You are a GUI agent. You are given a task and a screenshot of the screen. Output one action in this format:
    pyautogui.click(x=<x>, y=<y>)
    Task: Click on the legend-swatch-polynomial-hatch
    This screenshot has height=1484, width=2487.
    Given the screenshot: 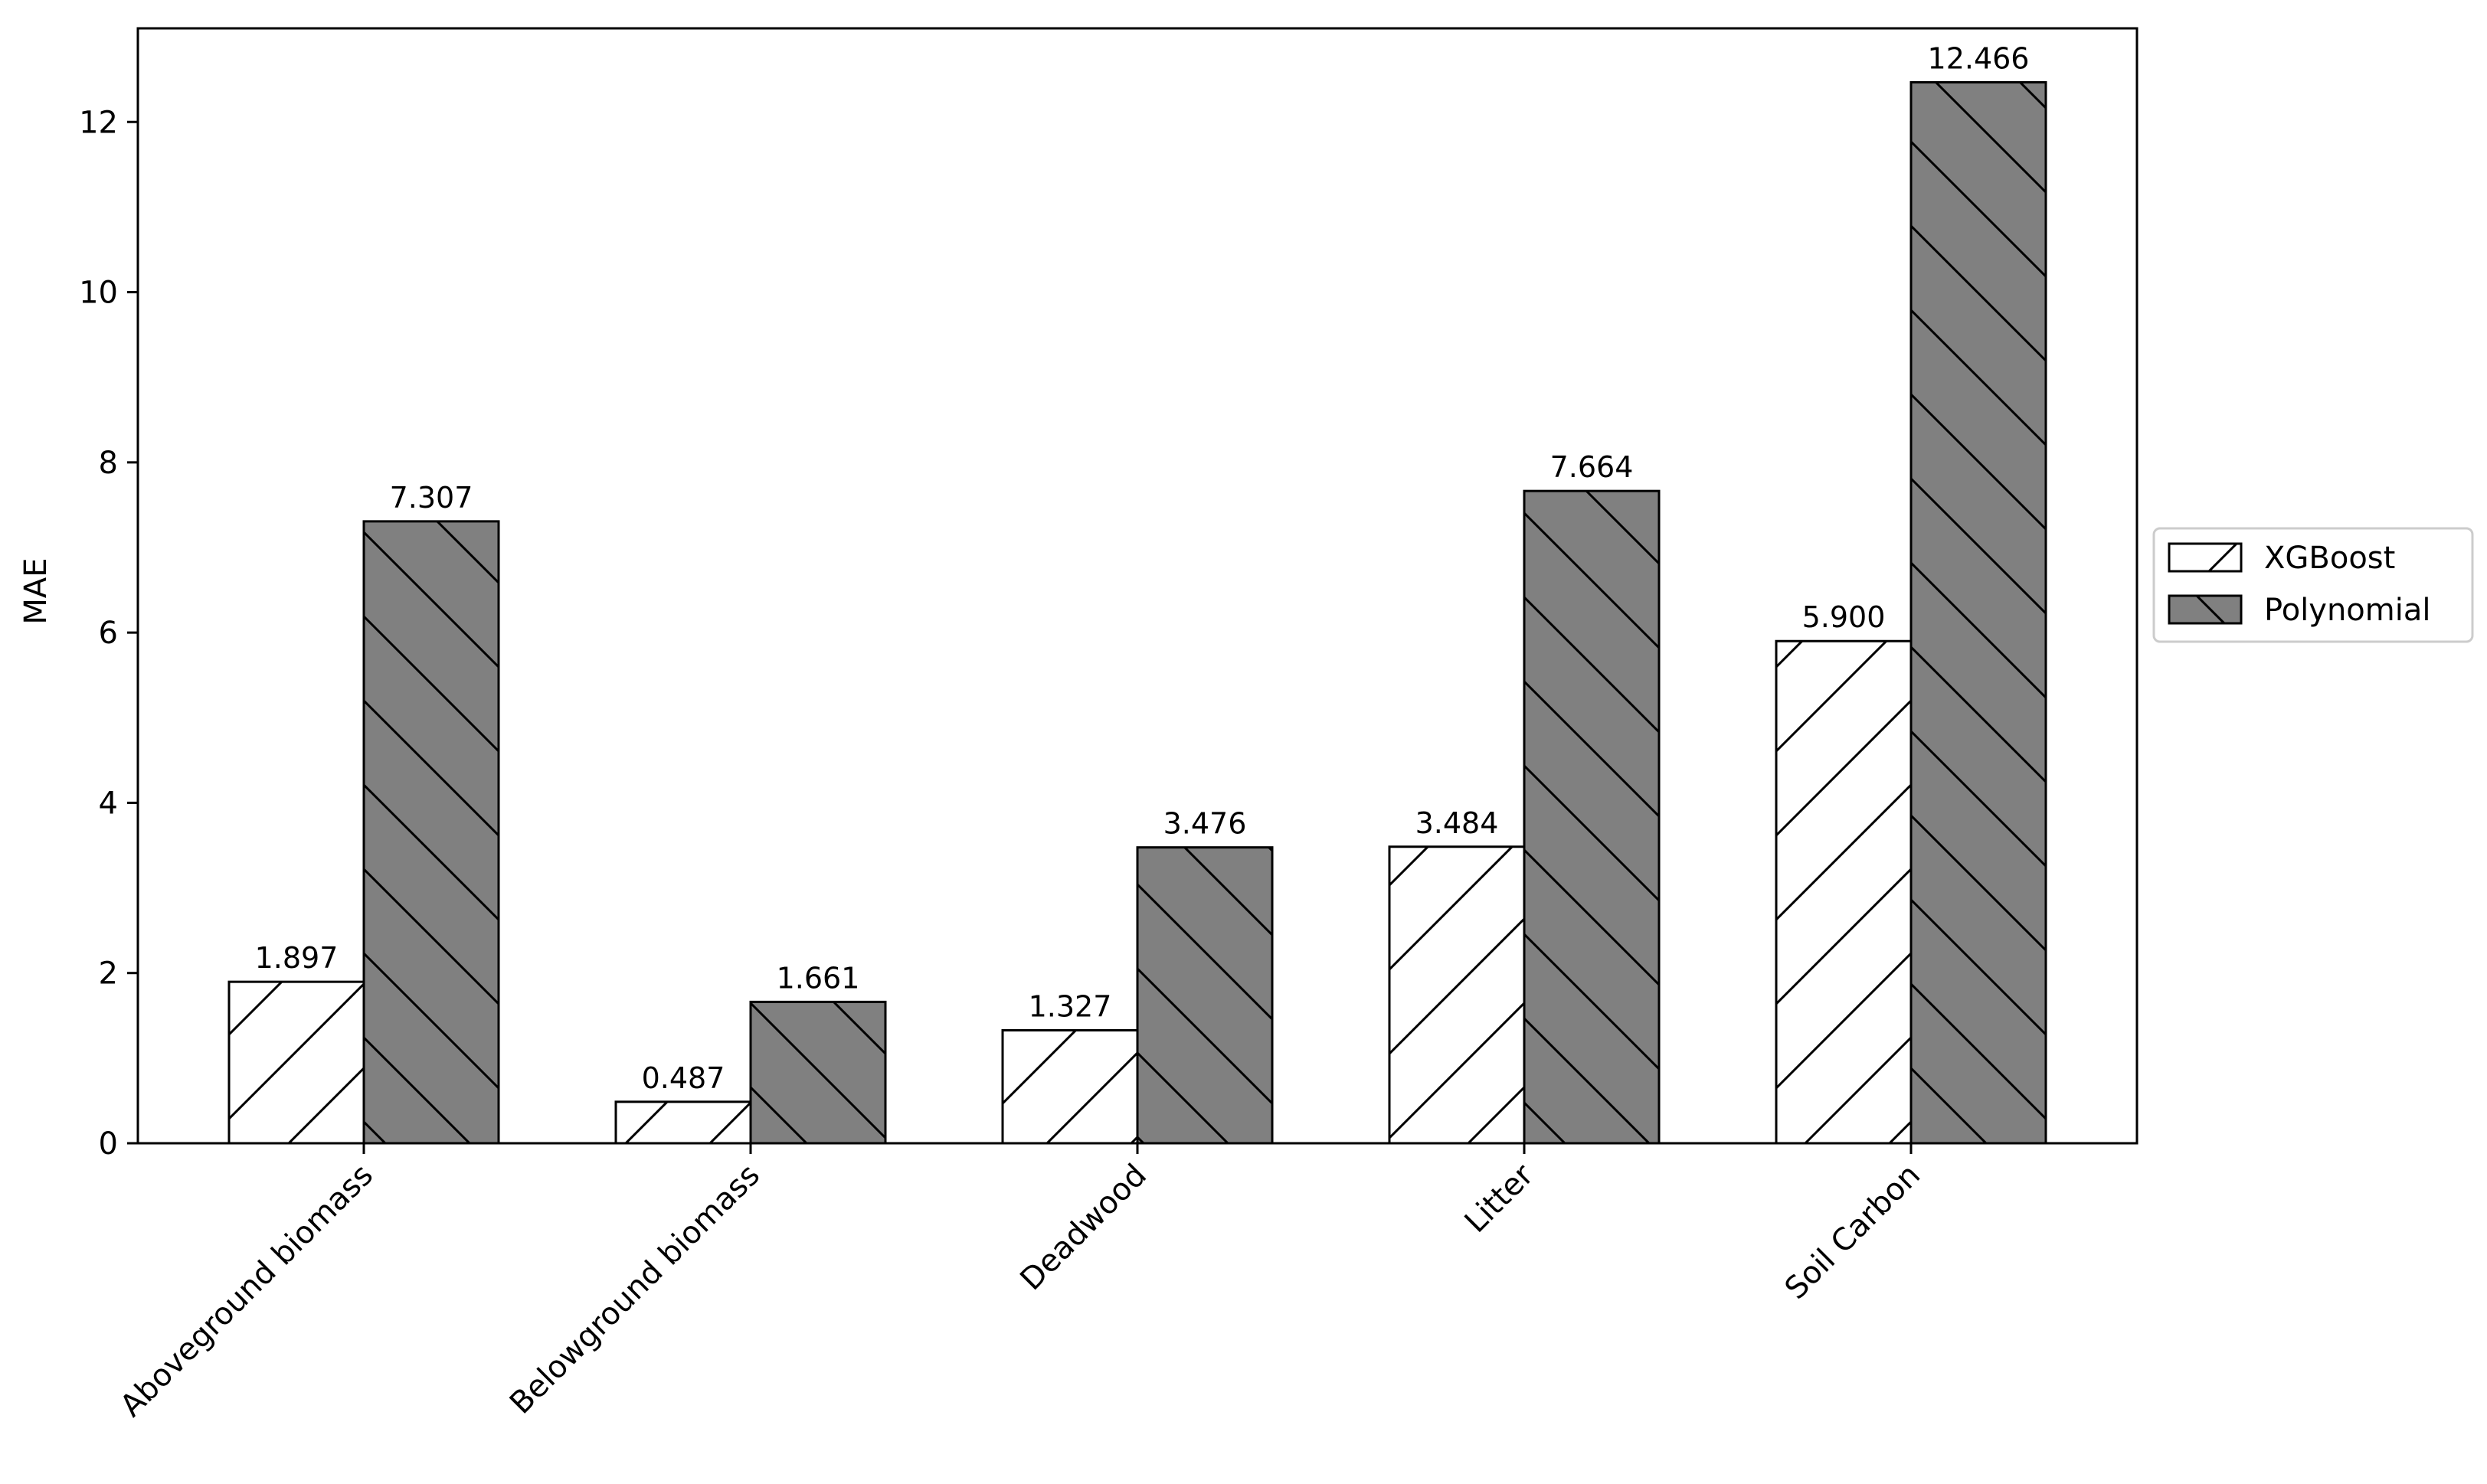 What is the action you would take?
    pyautogui.click(x=2205, y=609)
    